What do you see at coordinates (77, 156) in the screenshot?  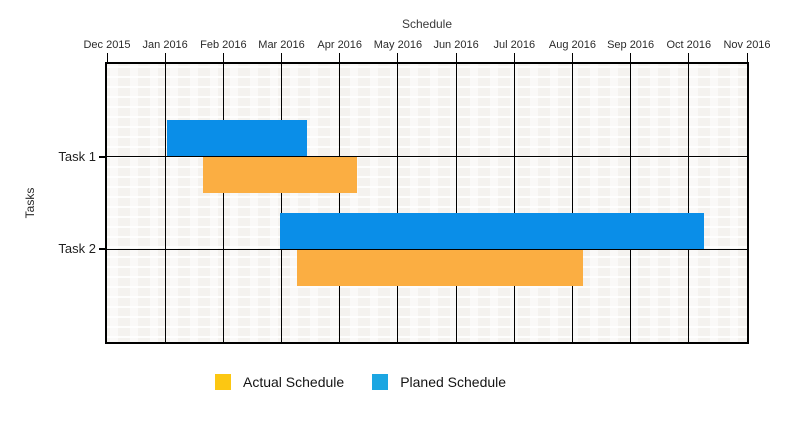 I see `y-axis-tick-label: Task 1` at bounding box center [77, 156].